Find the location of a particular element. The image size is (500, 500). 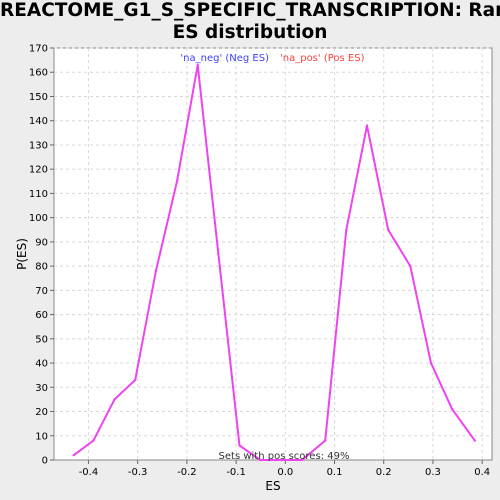

y-tick-label: 50 is located at coordinates (41, 339).